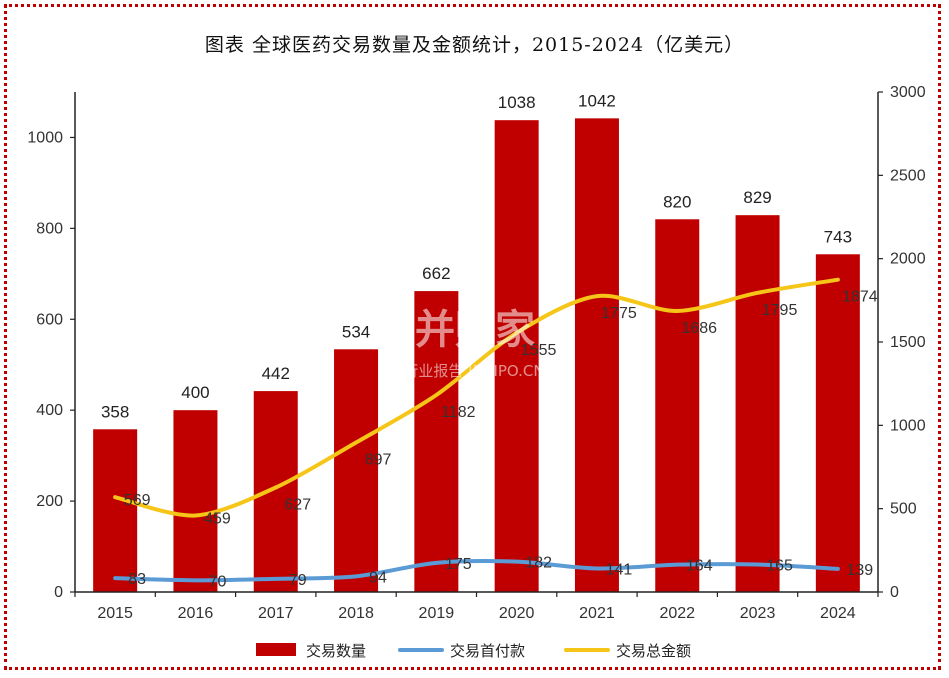 The image size is (949, 678). Describe the element at coordinates (298, 580) in the screenshot. I see `line-label-0-2017: 79` at that location.